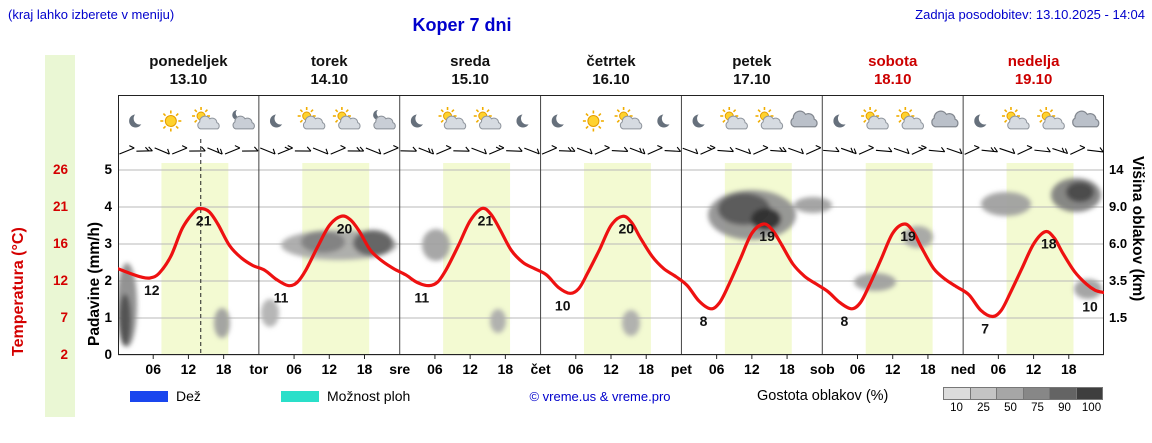 The image size is (1152, 443). I want to click on day-name: ponedeljek, so click(188, 61).